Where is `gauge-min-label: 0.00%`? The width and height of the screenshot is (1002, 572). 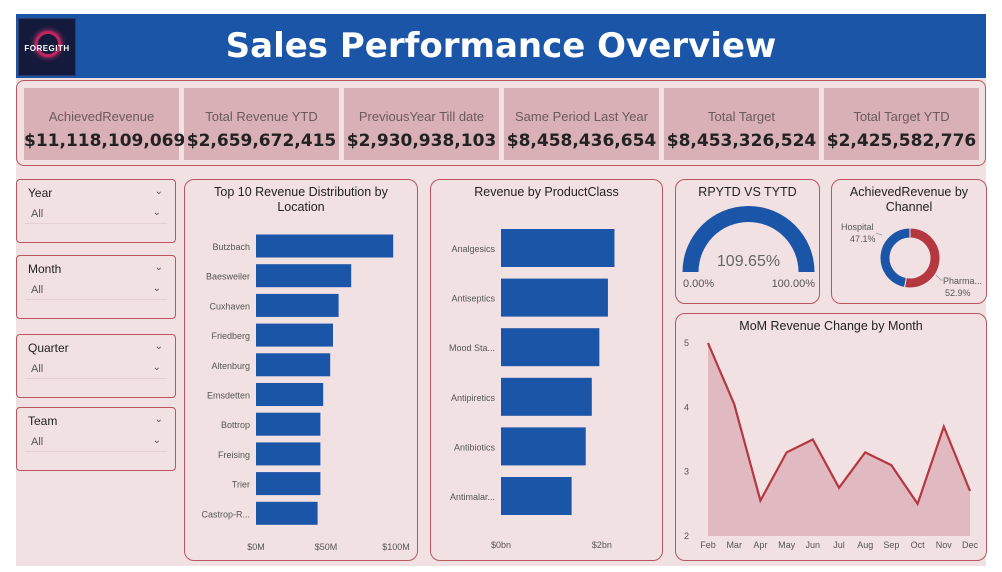
gauge-min-label: 0.00% is located at coordinates (698, 284).